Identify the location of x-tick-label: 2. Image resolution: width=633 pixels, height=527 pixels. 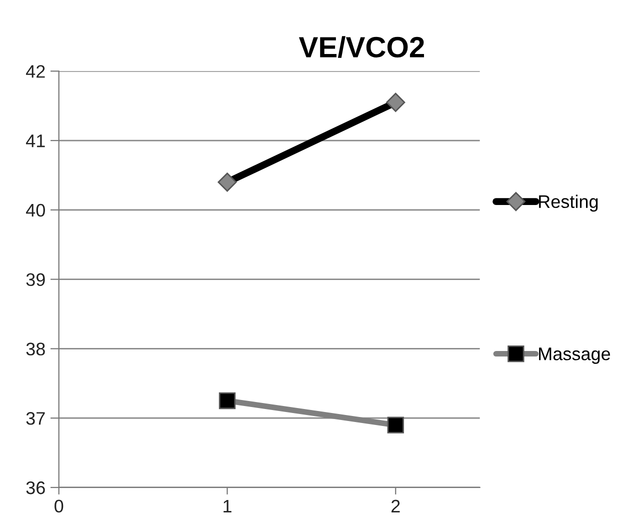
(396, 506).